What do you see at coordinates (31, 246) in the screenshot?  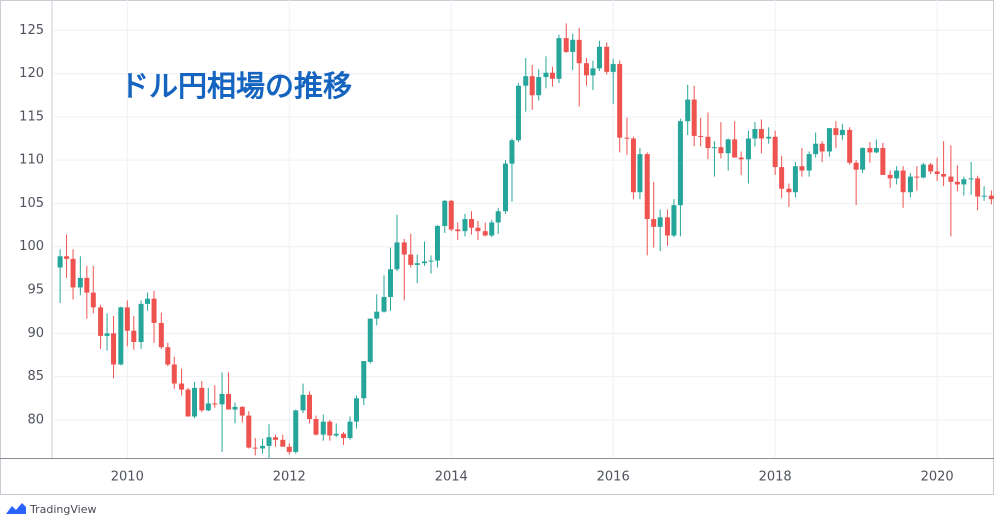 I see `y-tick-label: 100` at bounding box center [31, 246].